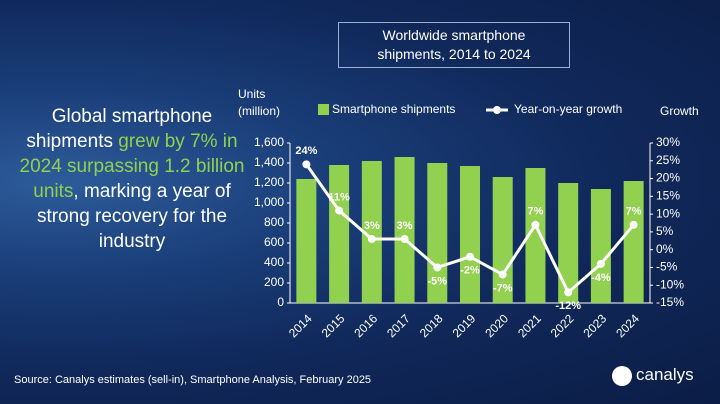  I want to click on y2-tick-label: -15%, so click(670, 302).